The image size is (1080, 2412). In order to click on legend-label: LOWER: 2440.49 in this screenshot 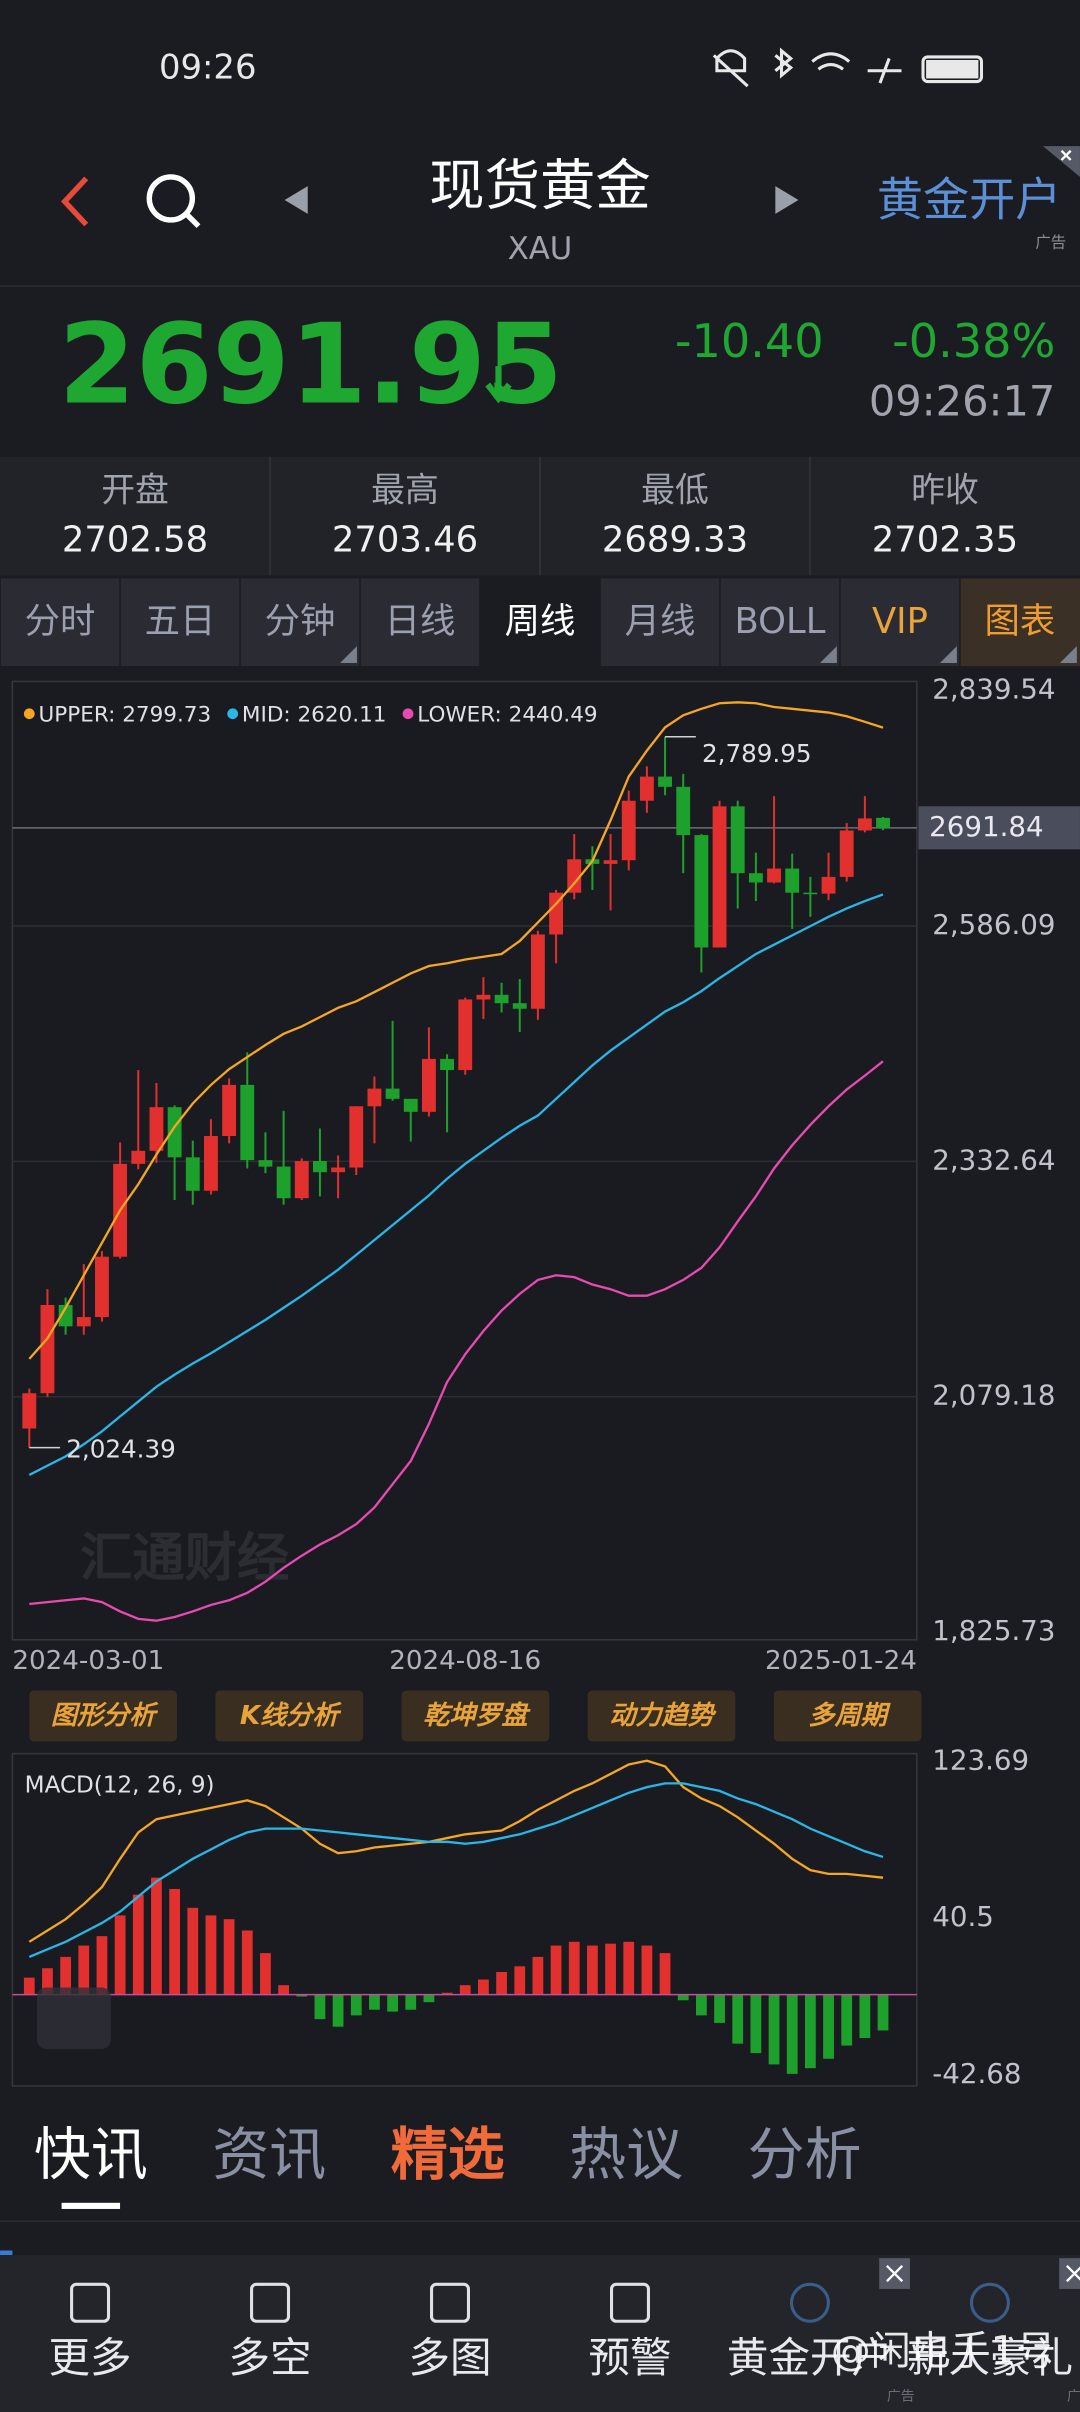, I will do `click(507, 714)`.